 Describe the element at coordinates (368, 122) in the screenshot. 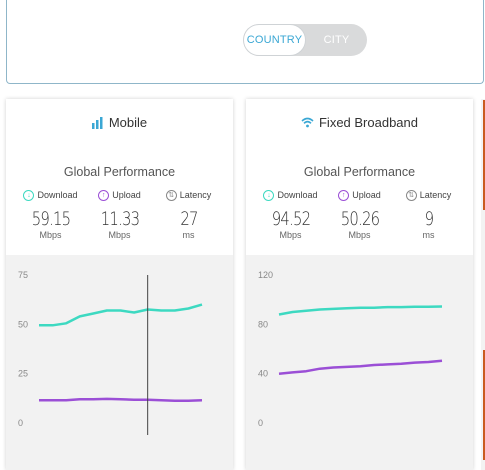

I see `fixed-title-label: Fixed Broadband` at that location.